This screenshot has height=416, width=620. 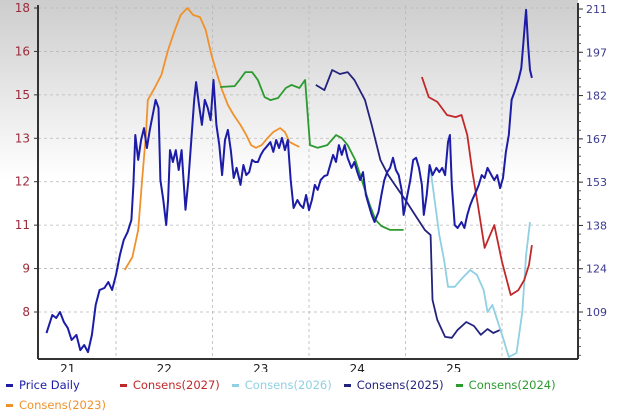 What do you see at coordinates (480, 263) in the screenshot?
I see `series-line-consens-2026` at bounding box center [480, 263].